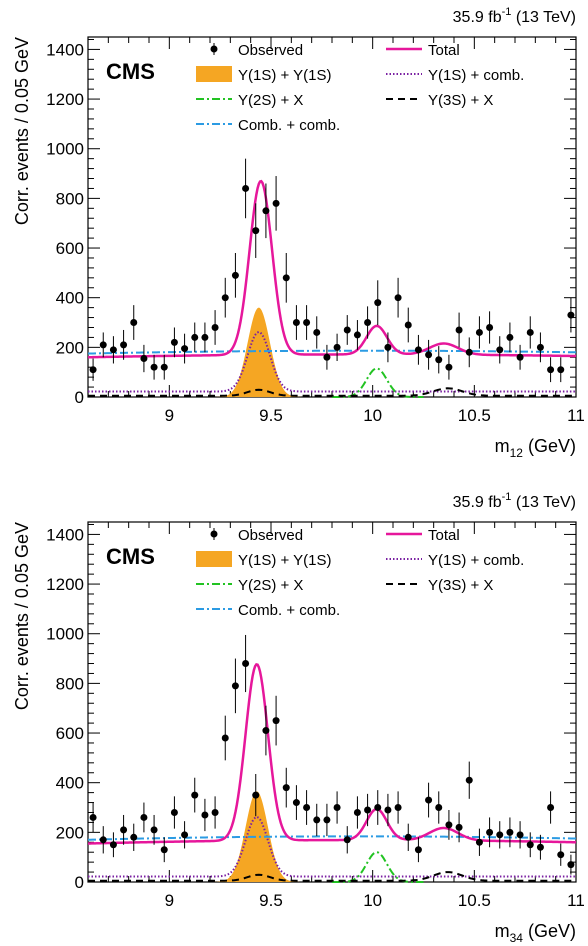 The image size is (588, 946). Describe the element at coordinates (507, 497) in the screenshot. I see `lumi-unit-sup: -1` at that location.